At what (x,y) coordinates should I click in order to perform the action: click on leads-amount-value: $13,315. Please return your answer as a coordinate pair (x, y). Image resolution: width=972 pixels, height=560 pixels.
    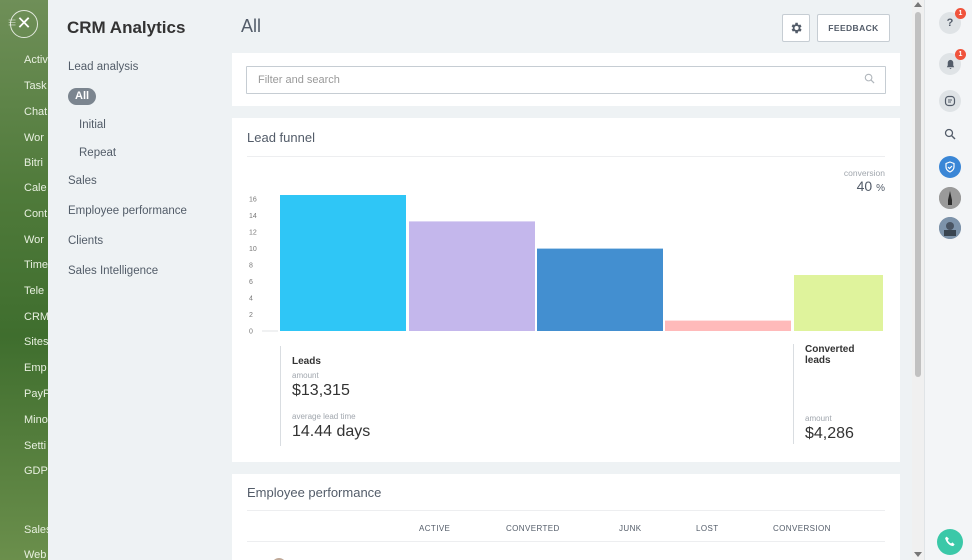
    Looking at the image, I should click on (321, 390).